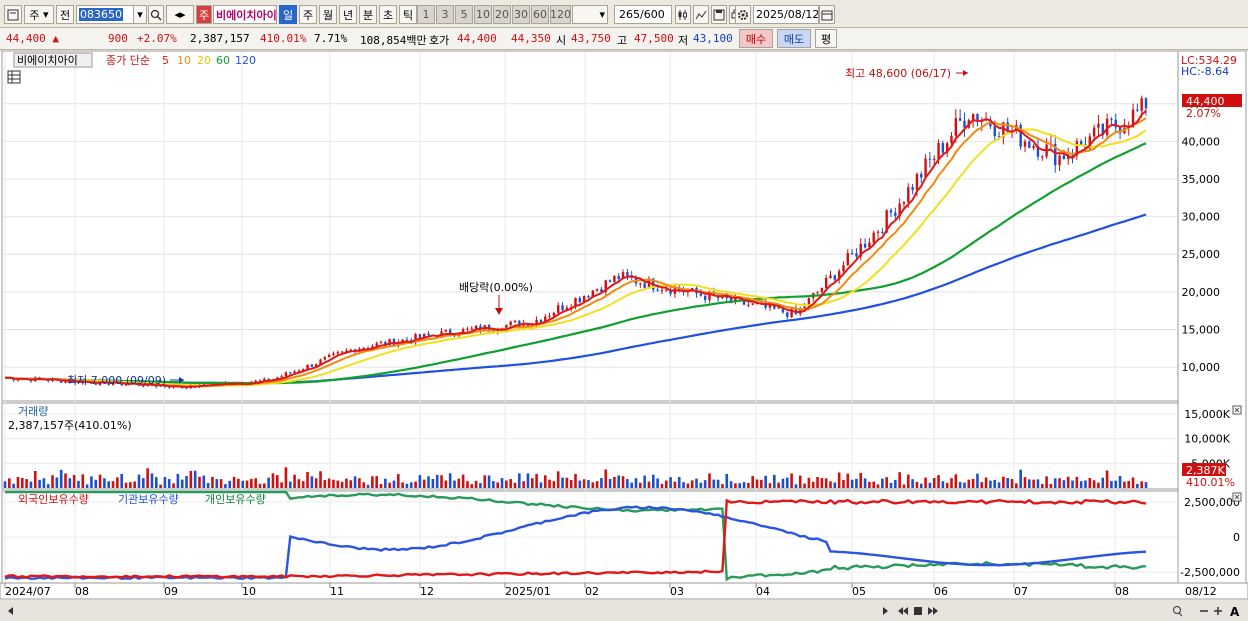  Describe the element at coordinates (1237, 497) in the screenshot. I see `holding-panel-close-icon` at that location.